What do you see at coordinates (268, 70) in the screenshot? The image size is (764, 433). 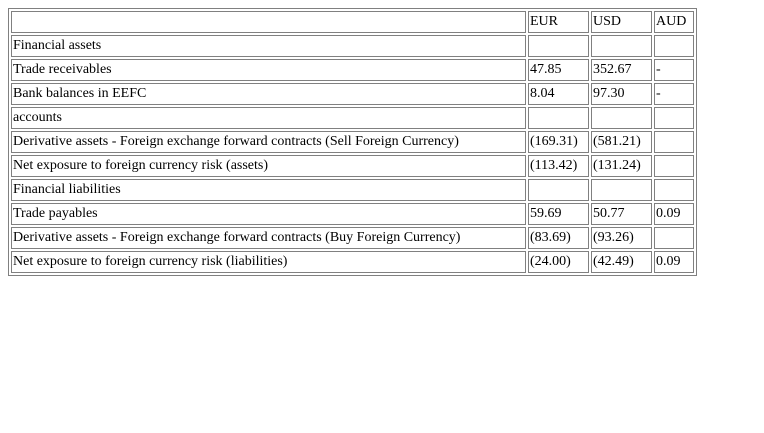 I see `row-label-cell: Trade receivables` at bounding box center [268, 70].